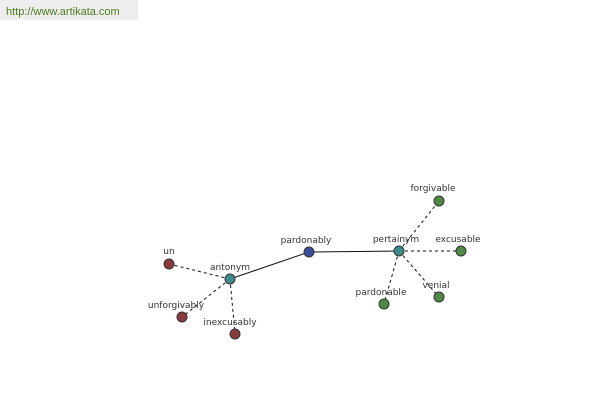  I want to click on node-label: forgivable, so click(432, 189).